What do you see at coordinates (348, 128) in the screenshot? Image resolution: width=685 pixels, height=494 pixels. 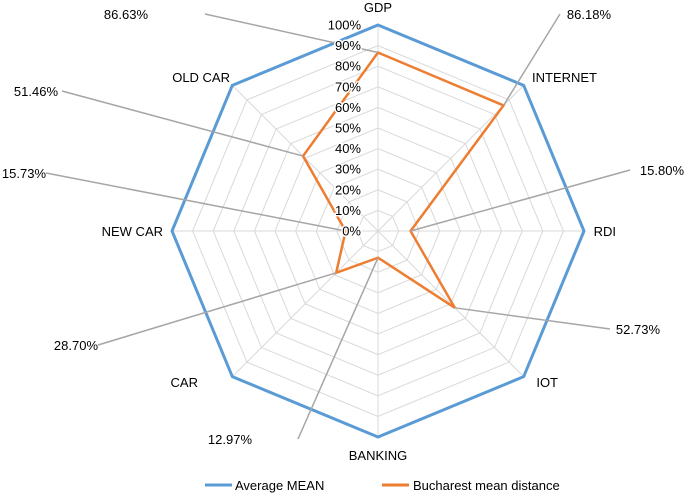 I see `r-tick-label: 50%` at bounding box center [348, 128].